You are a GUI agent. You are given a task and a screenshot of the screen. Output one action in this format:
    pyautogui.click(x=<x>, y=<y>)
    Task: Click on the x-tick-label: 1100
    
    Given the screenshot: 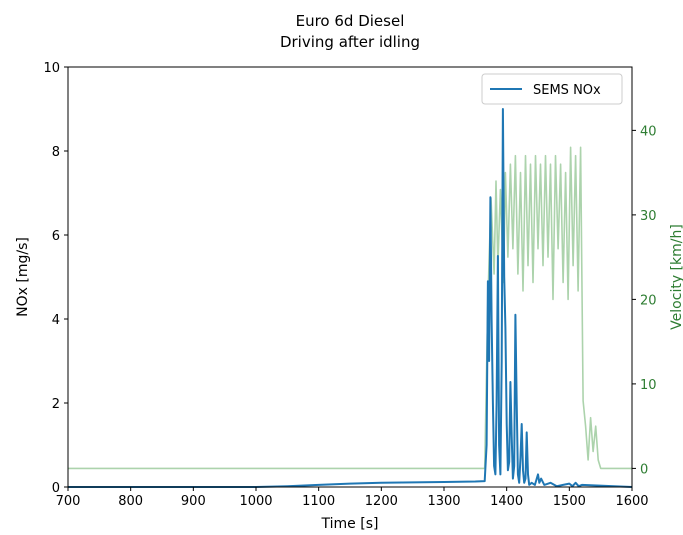 What is the action you would take?
    pyautogui.click(x=318, y=501)
    